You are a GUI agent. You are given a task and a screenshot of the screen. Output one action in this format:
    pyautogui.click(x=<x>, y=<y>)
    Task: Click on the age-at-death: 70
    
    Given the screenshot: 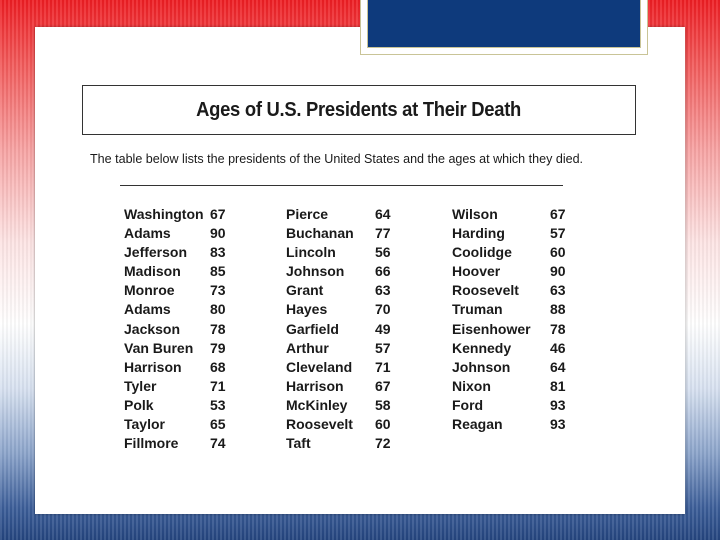 What is the action you would take?
    pyautogui.click(x=383, y=309)
    